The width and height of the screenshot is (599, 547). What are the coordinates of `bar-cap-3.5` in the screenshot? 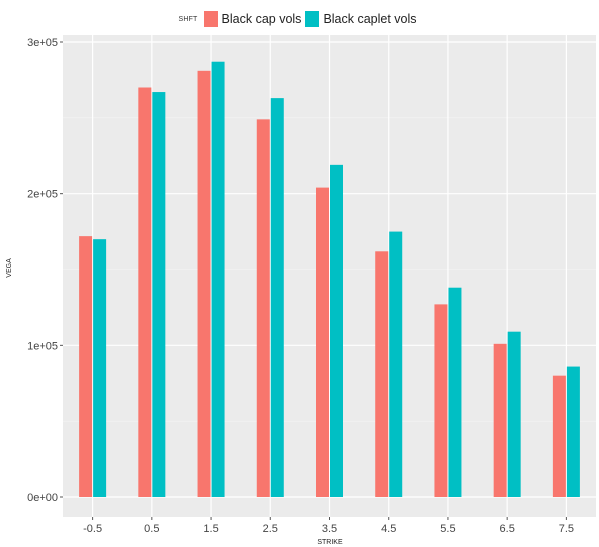 It's located at (322, 342).